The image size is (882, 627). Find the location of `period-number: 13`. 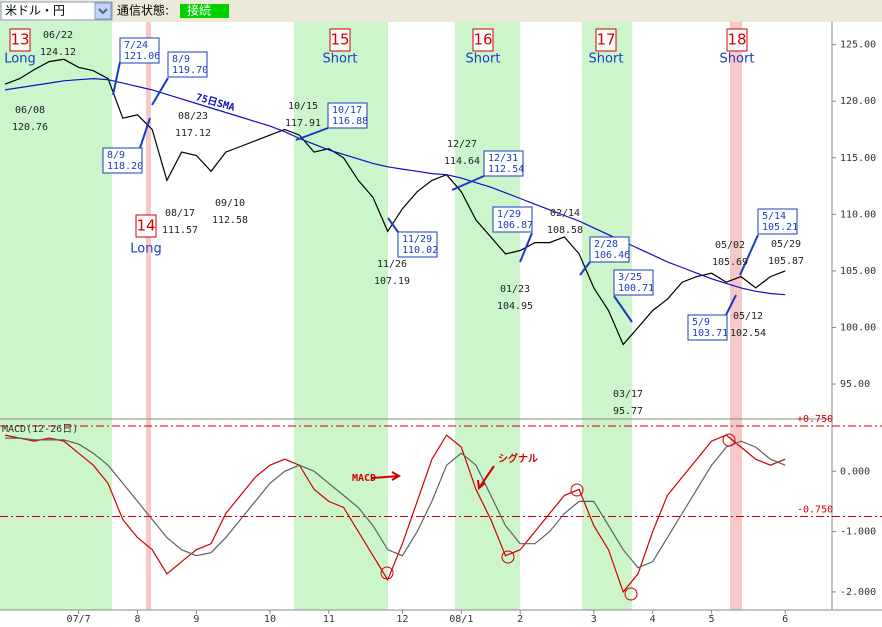

period-number: 13 is located at coordinates (19, 40).